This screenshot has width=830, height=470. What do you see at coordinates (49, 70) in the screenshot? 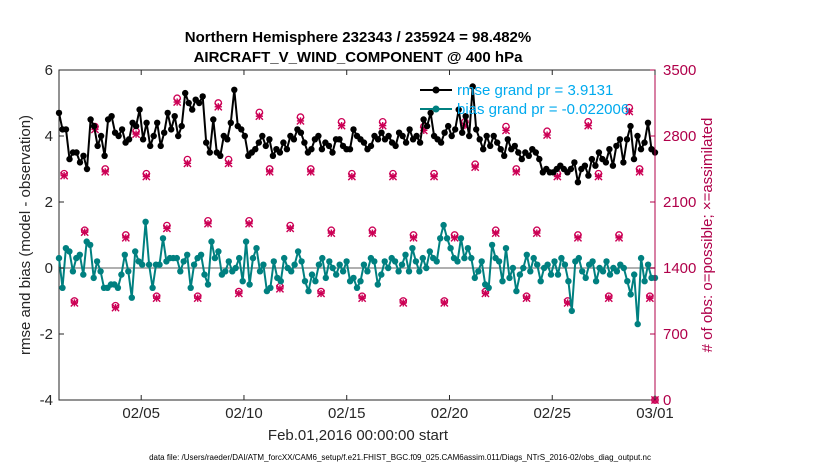
I see `left-tick-label: 6` at bounding box center [49, 70].